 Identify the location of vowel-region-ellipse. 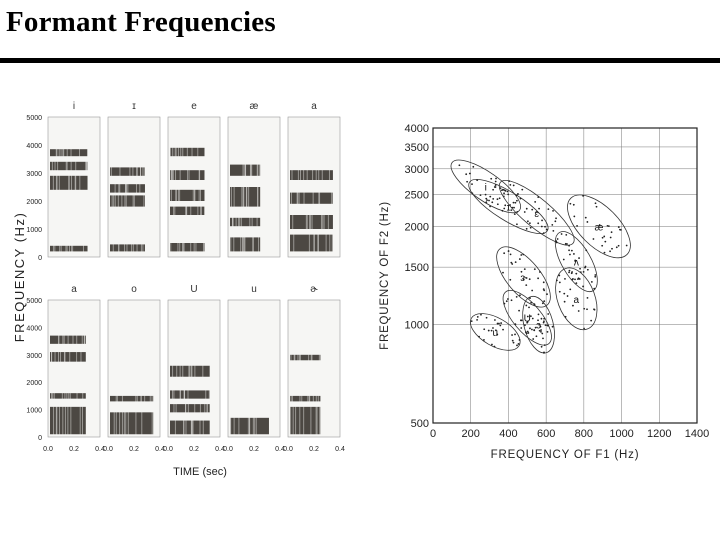
(508, 206).